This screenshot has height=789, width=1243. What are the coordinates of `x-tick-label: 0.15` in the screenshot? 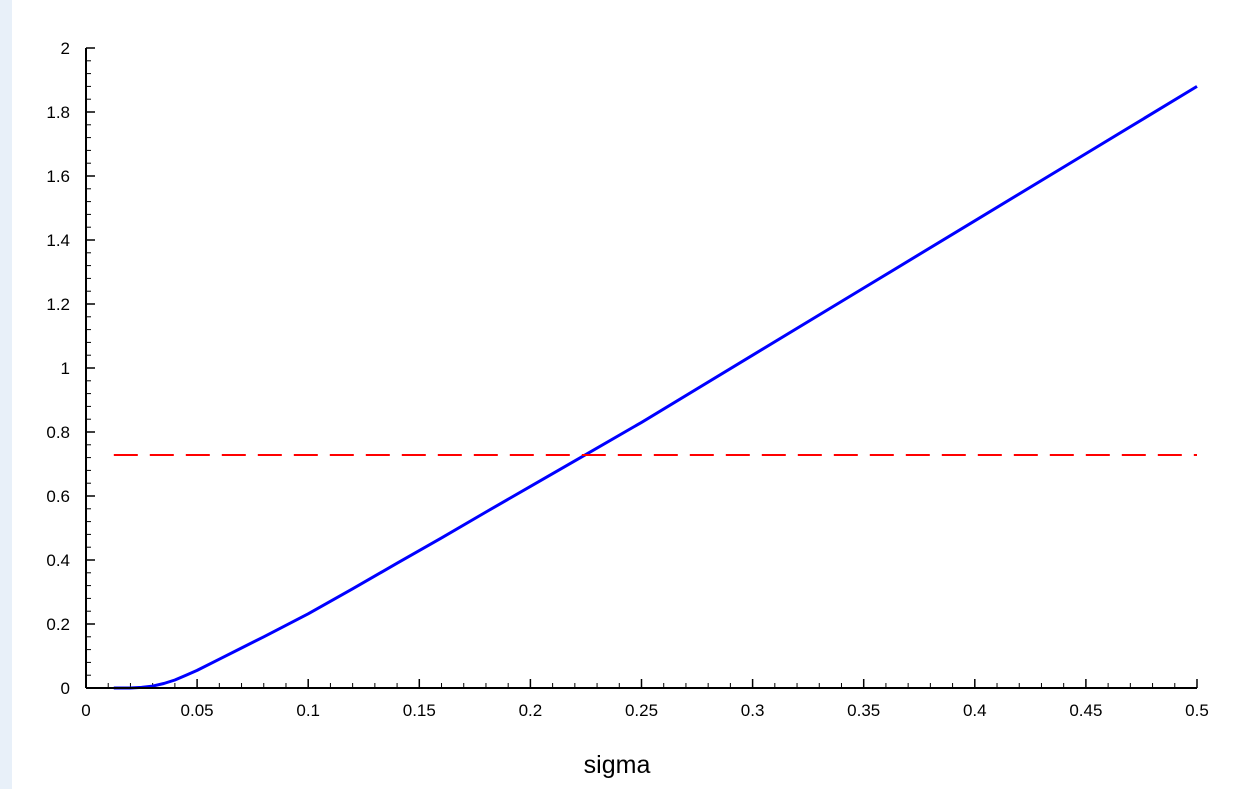 It's located at (419, 710).